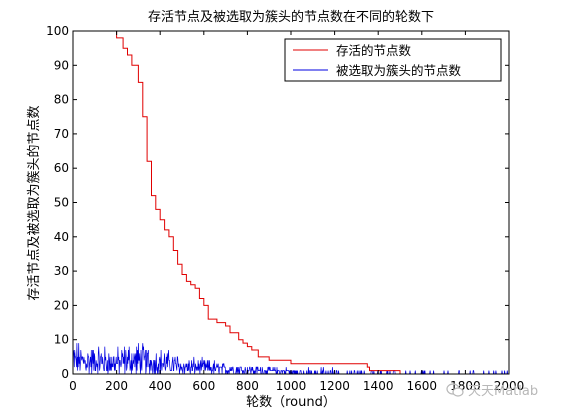 This screenshot has height=420, width=561. I want to click on x-tick-label: 800, so click(247, 386).